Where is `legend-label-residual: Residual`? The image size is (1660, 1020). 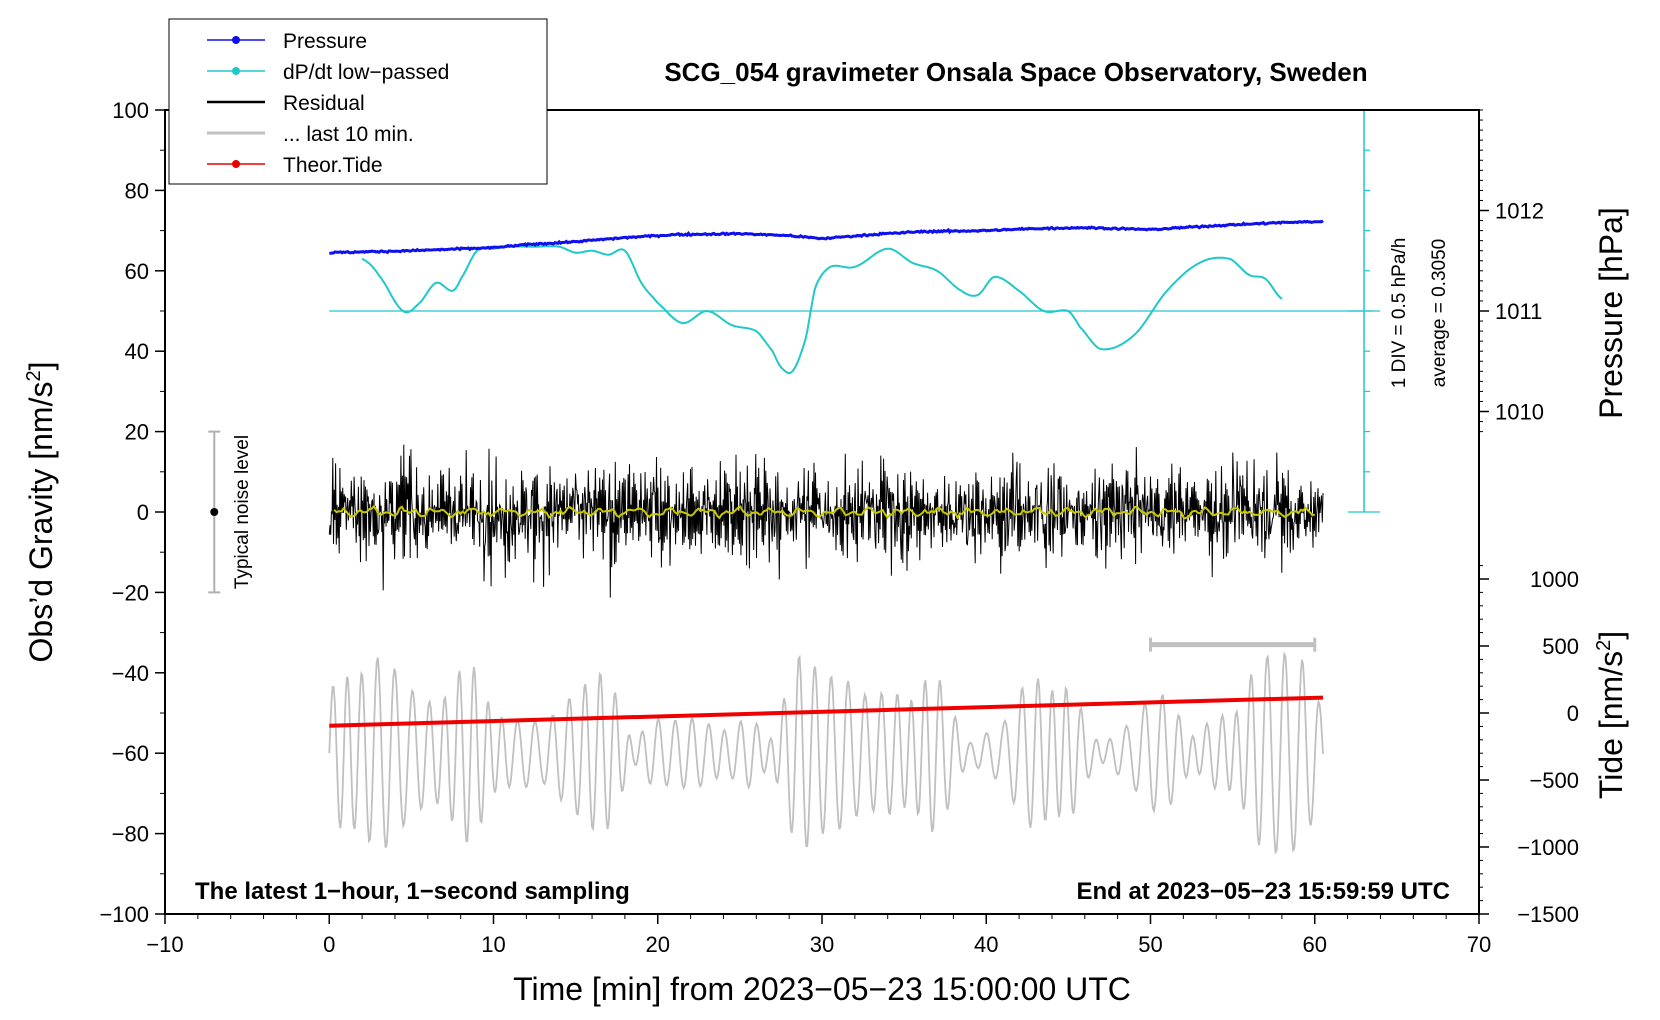 legend-label-residual: Residual is located at coordinates (324, 103).